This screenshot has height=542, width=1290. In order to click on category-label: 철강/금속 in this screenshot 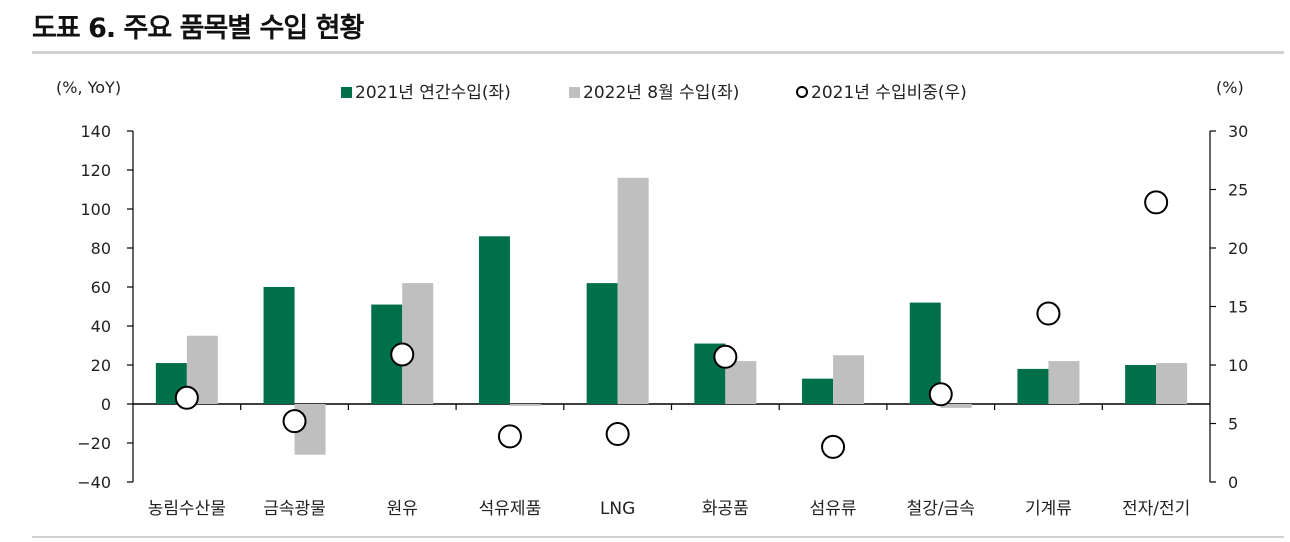, I will do `click(941, 509)`.